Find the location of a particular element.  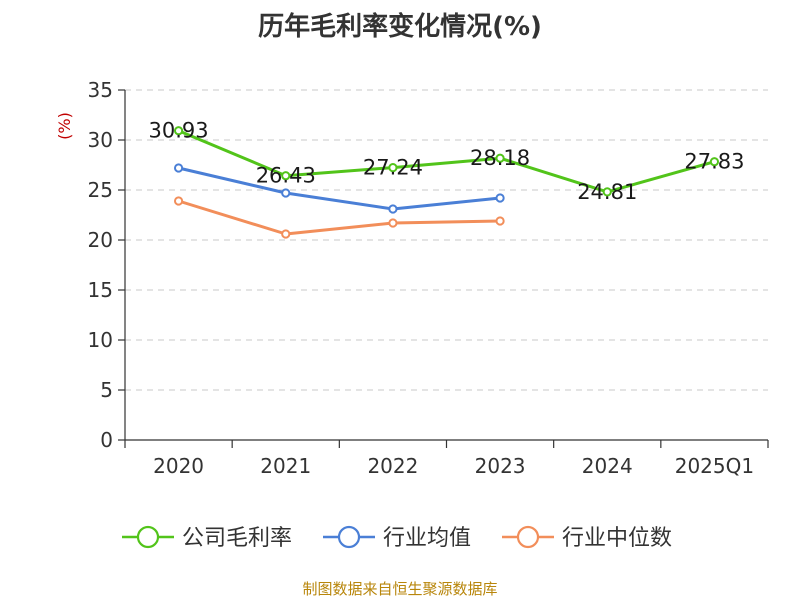

legend-label: 行业中位数 is located at coordinates (617, 538).